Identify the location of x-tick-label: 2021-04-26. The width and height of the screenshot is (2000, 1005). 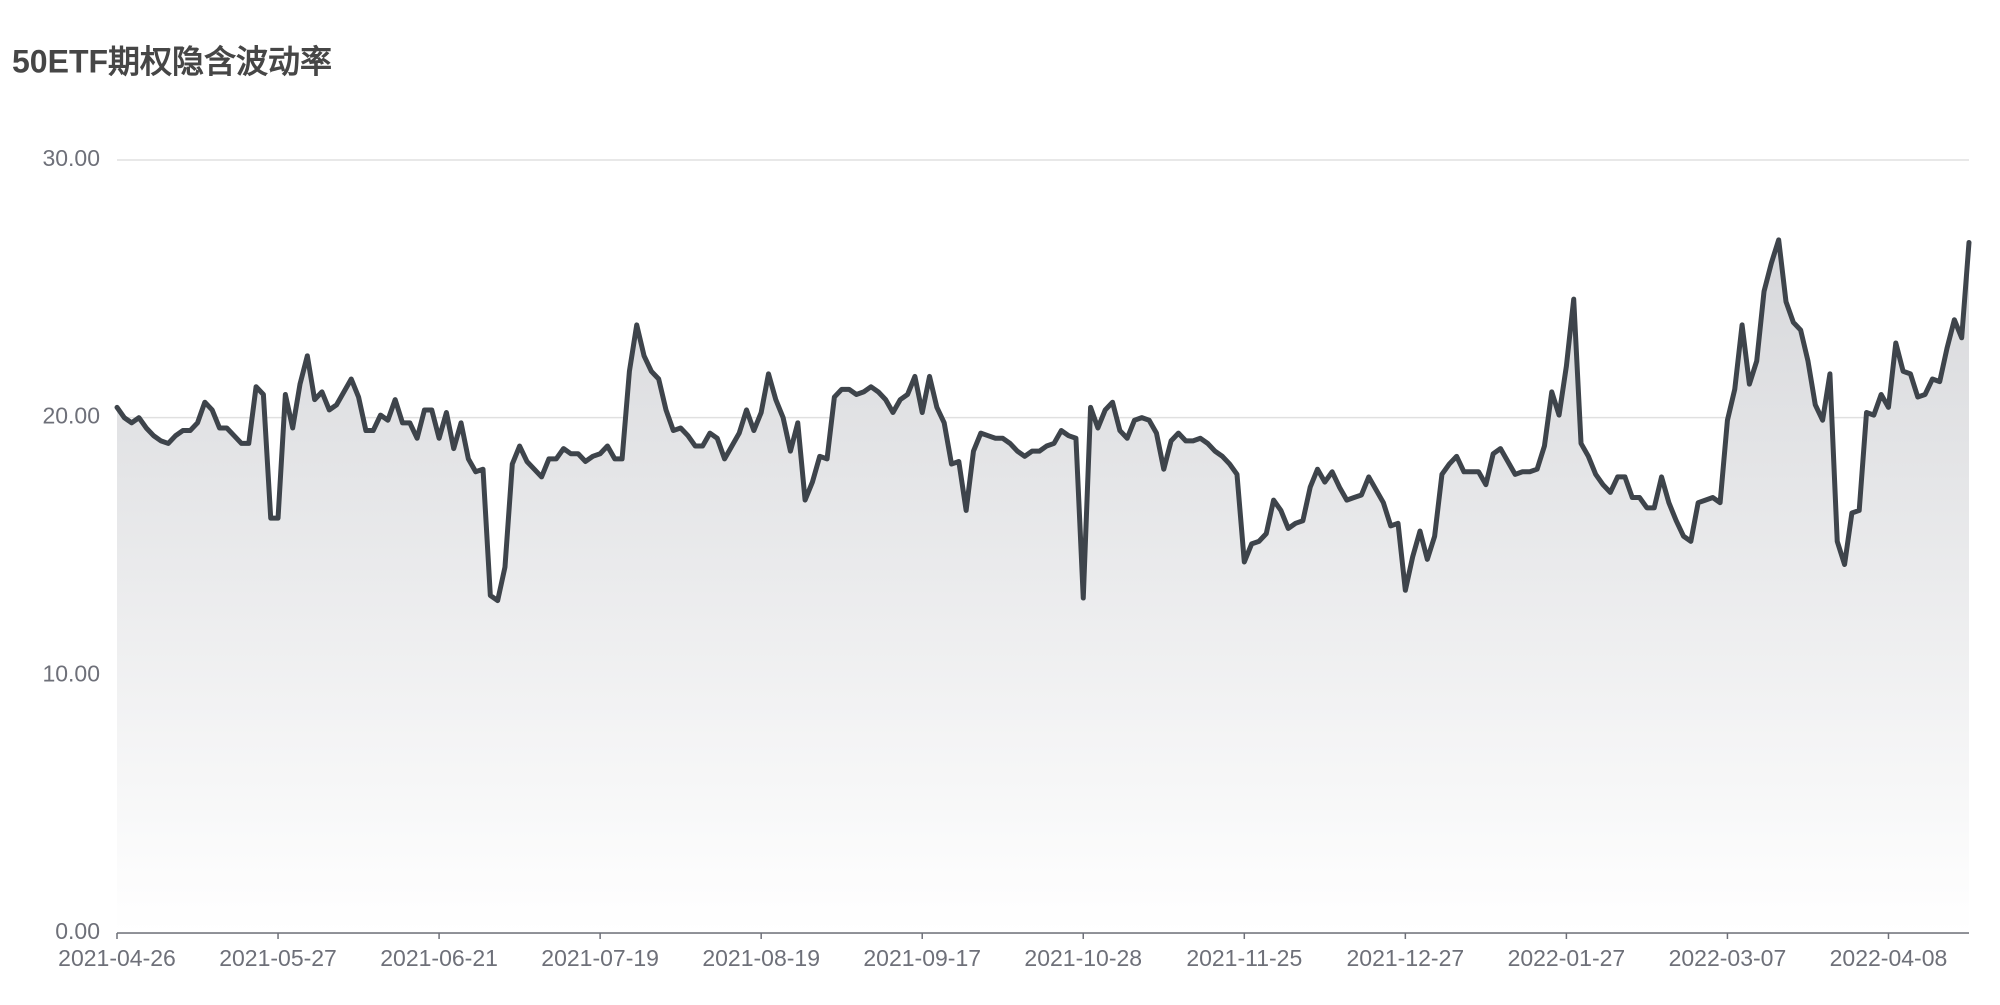
(117, 958).